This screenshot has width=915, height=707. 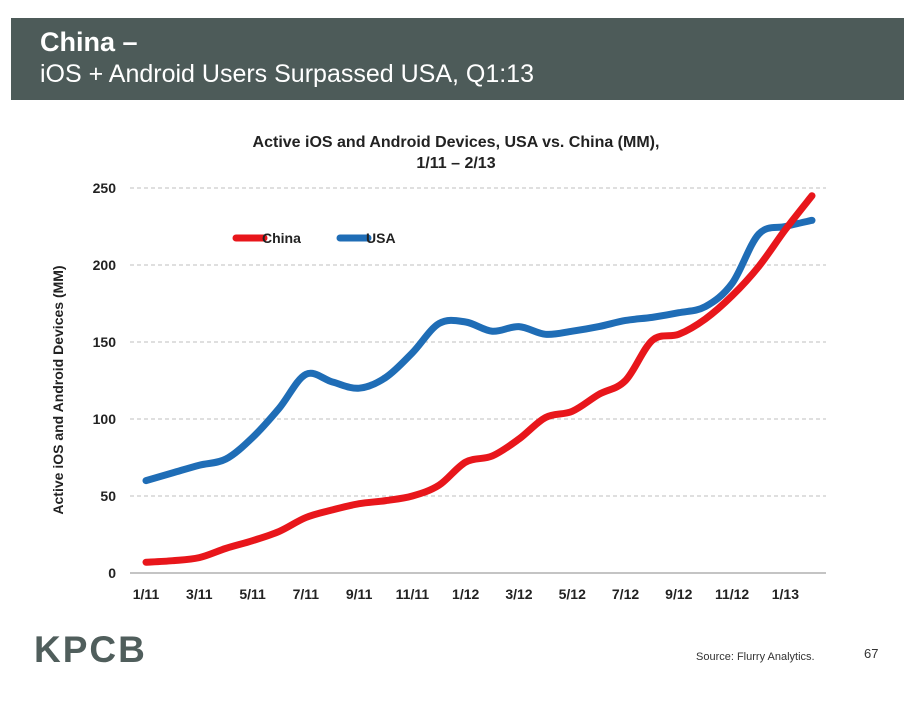 I want to click on y-tick-label: 150, so click(x=105, y=342).